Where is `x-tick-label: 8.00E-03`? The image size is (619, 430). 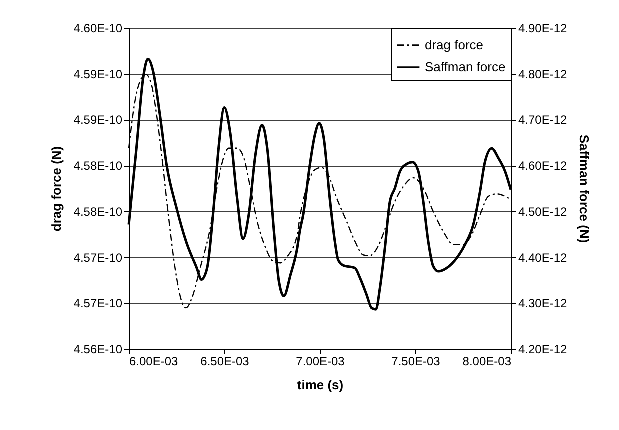 x-tick-label: 8.00E-03 is located at coordinates (487, 361).